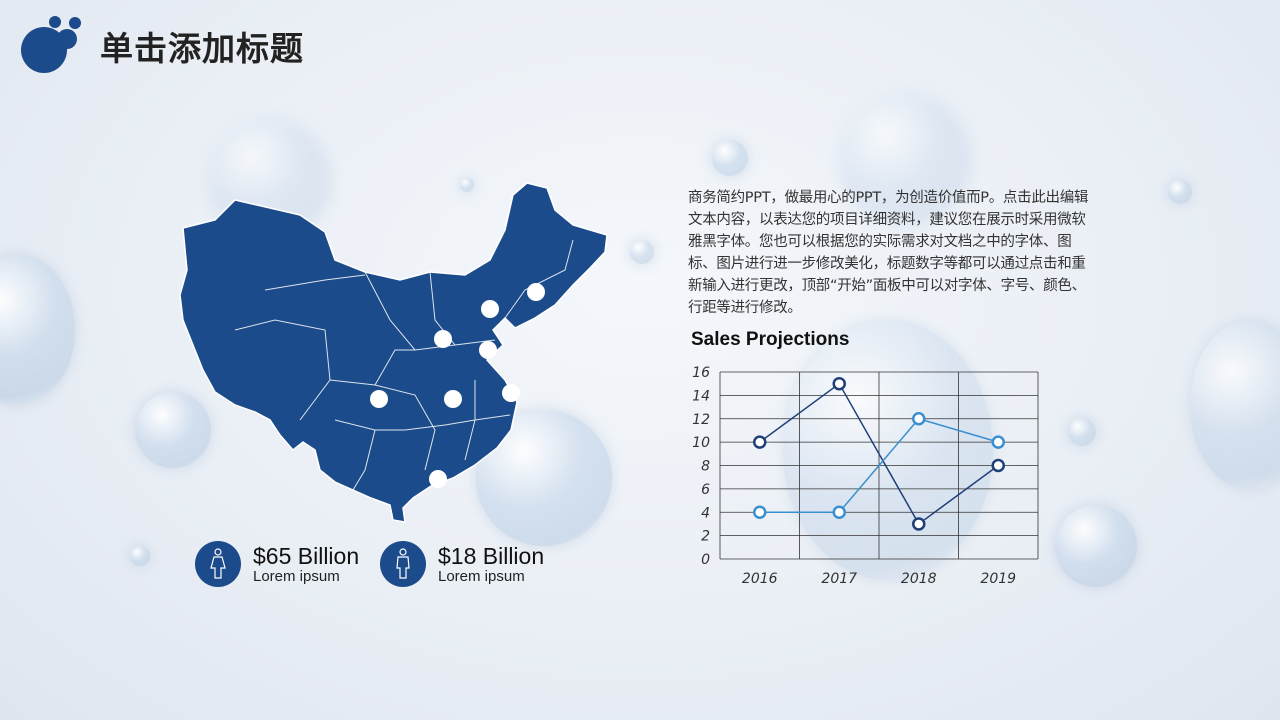  What do you see at coordinates (770, 339) in the screenshot?
I see `chart-title: Sales Projections` at bounding box center [770, 339].